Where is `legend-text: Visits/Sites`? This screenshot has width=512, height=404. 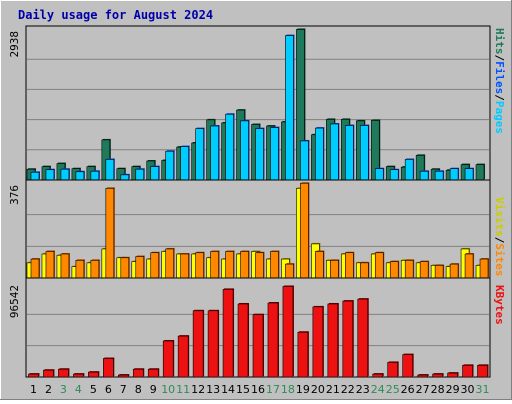
legend-text: Visits/Sites is located at coordinates (499, 237).